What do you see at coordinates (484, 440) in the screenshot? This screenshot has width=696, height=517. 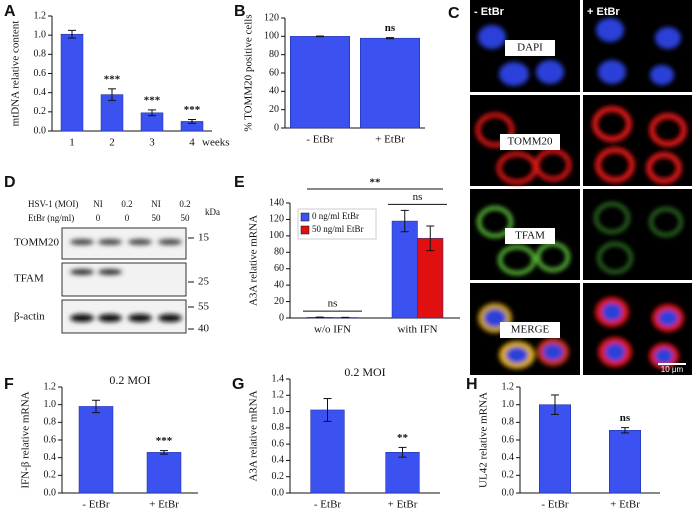 I see `y-axis-label: UL42 relative mRNA` at bounding box center [484, 440].